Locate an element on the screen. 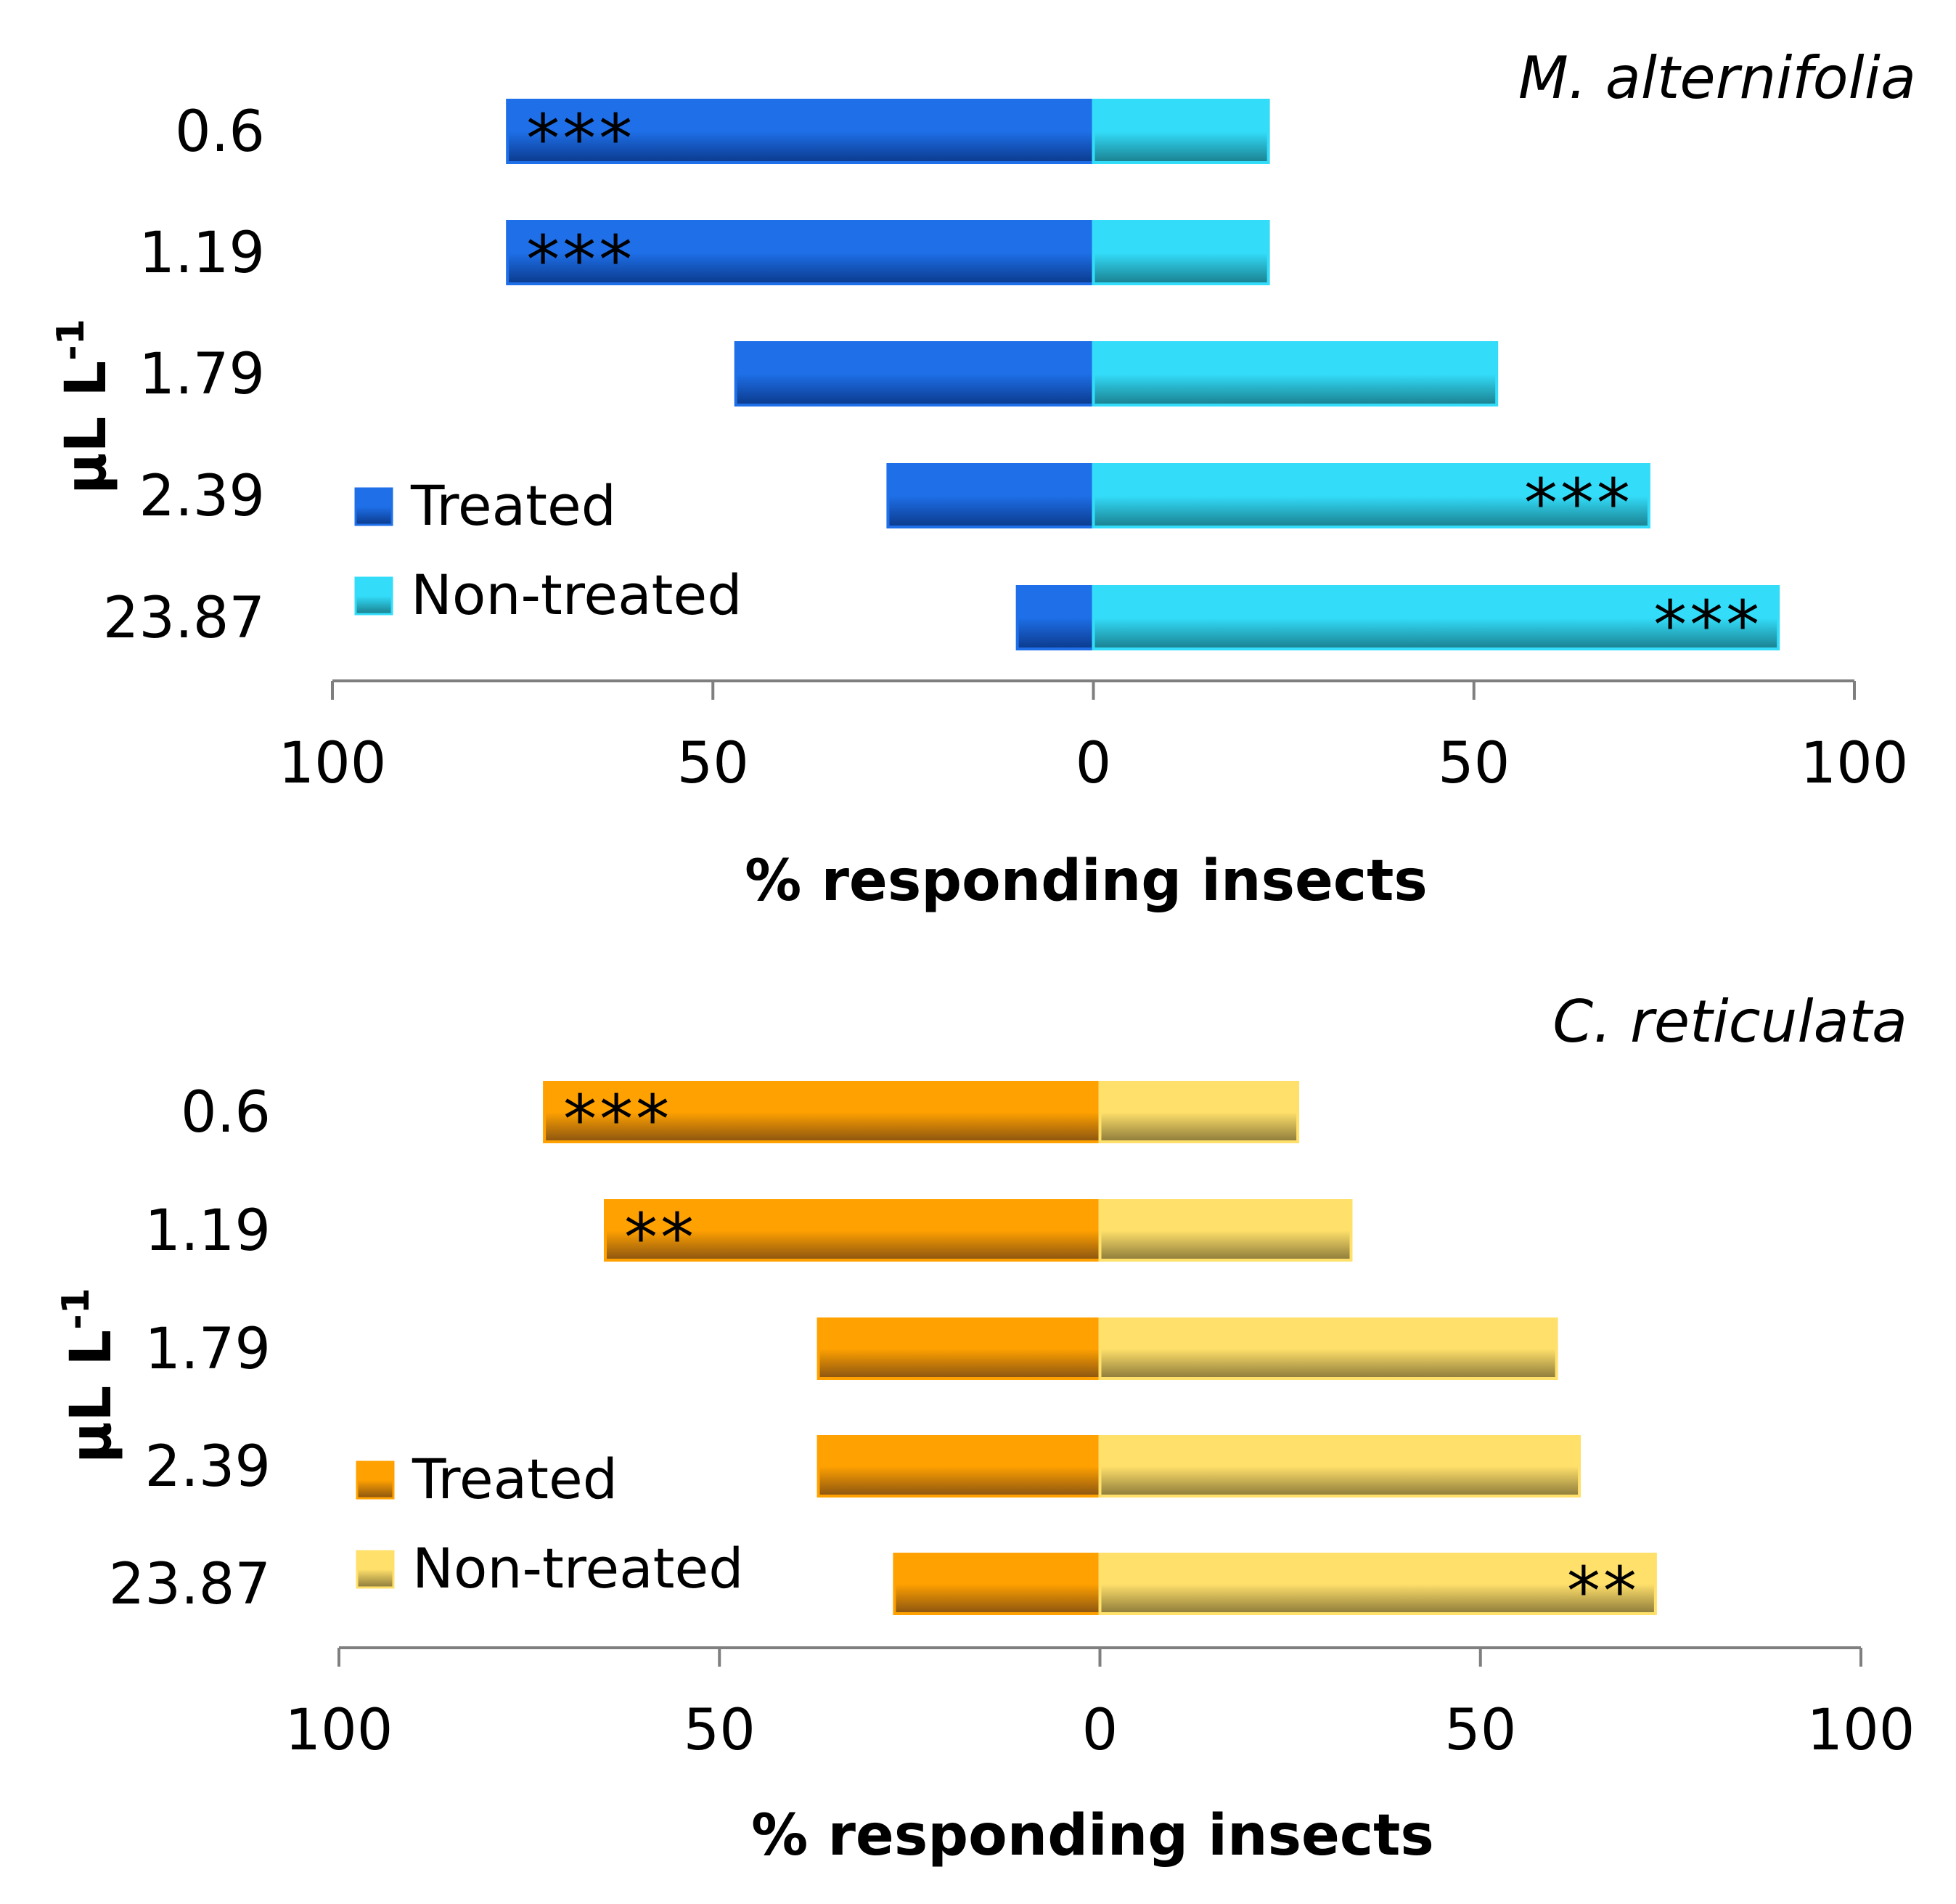 Image resolution: width=1956 pixels, height=1904 pixels. chart-title: C. reticulata is located at coordinates (1729, 1021).